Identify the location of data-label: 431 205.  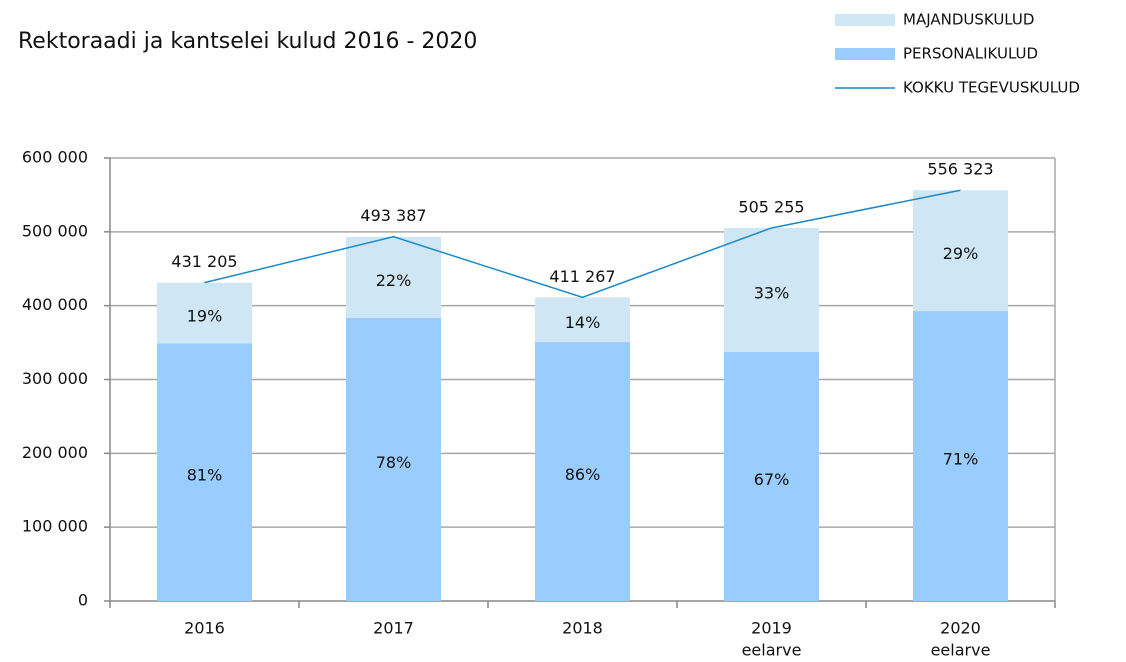
(204, 261).